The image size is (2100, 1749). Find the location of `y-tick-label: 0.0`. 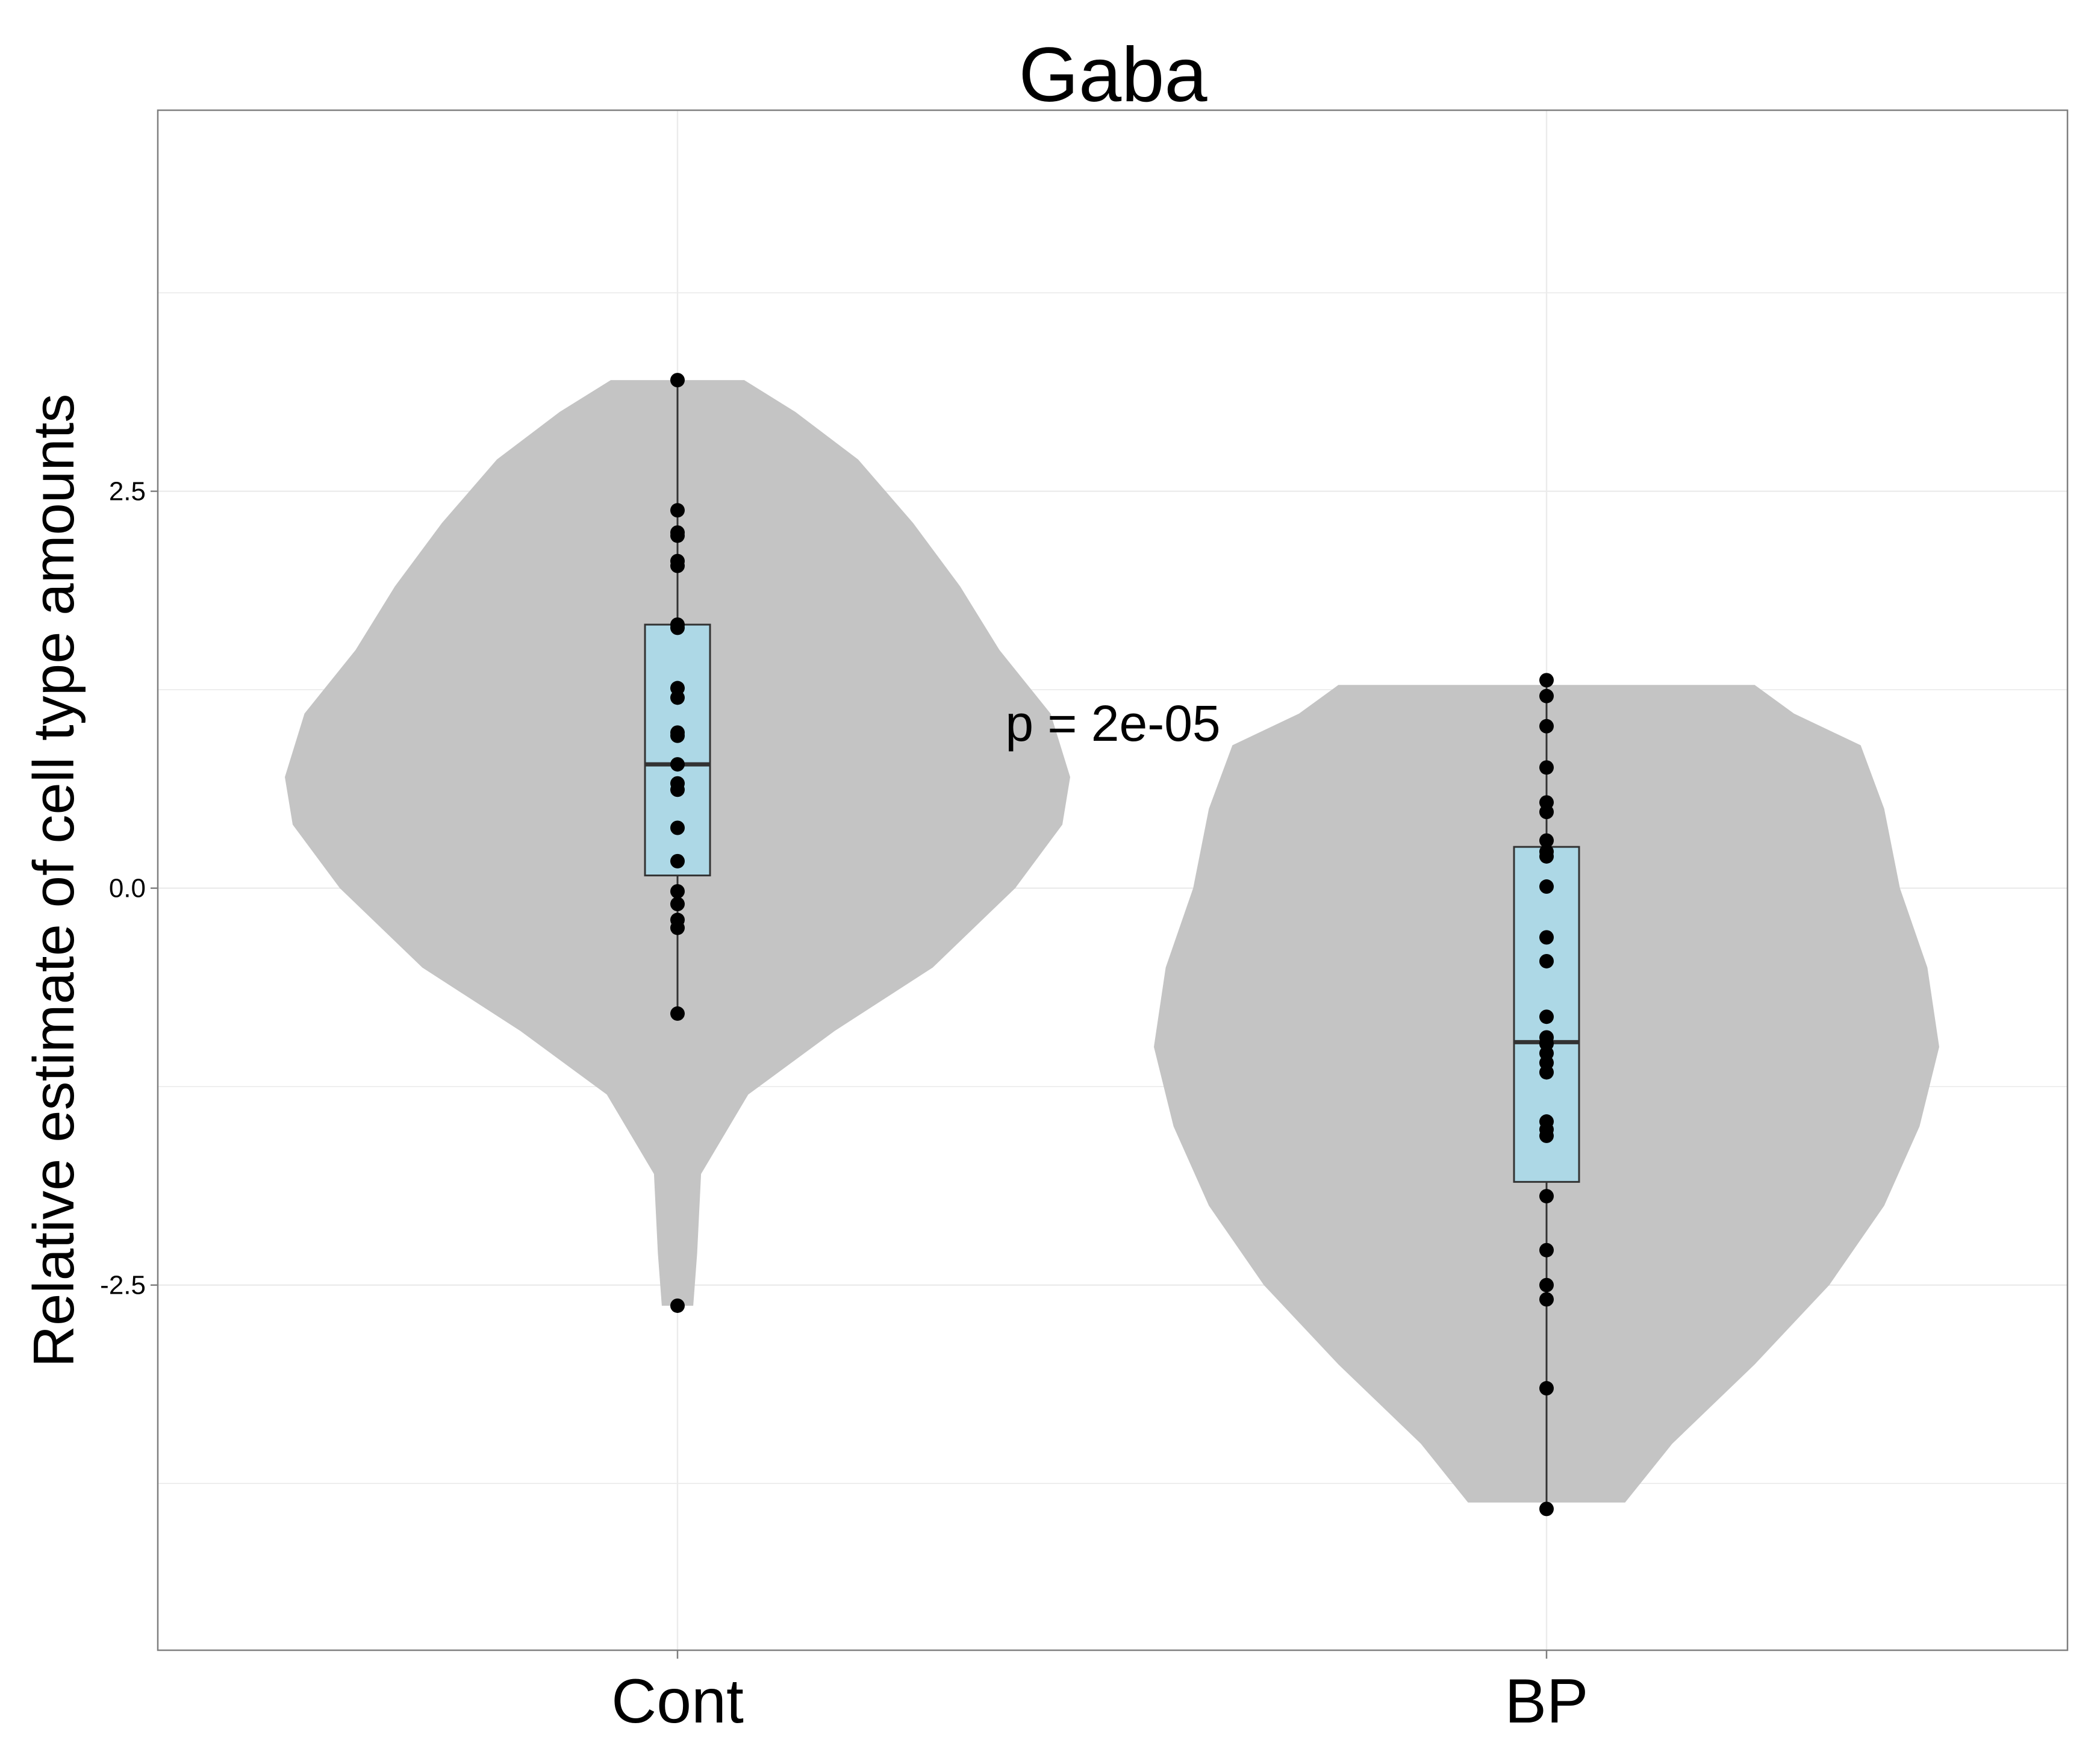

y-tick-label: 0.0 is located at coordinates (128, 888).